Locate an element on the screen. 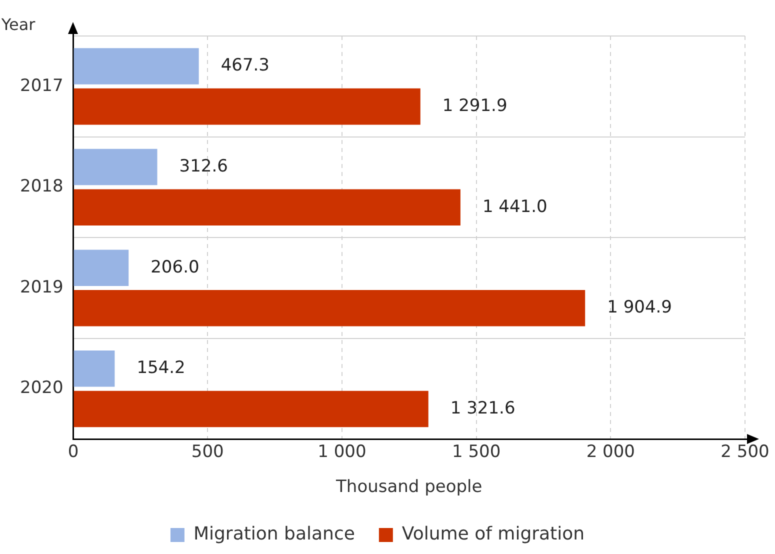  data-label: 1 441.0 is located at coordinates (515, 206).